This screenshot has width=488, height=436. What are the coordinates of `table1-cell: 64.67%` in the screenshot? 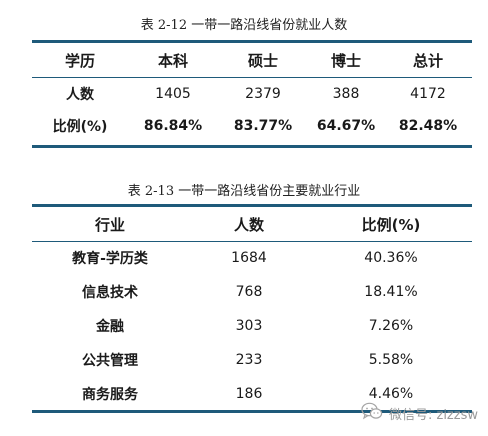 It's located at (346, 126).